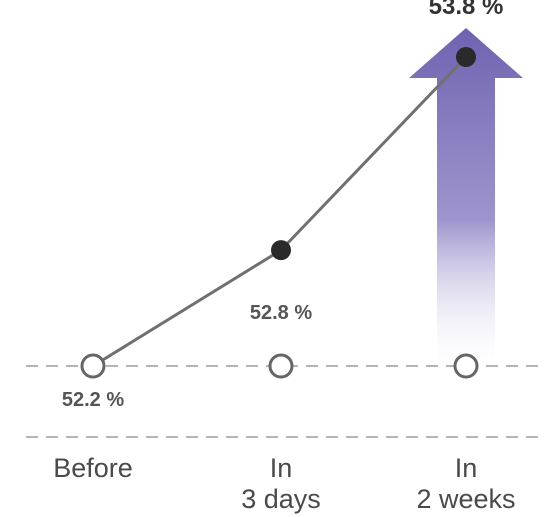 The height and width of the screenshot is (517, 552). Describe the element at coordinates (93, 468) in the screenshot. I see `x-tick-label-1-line-1: Before` at that location.